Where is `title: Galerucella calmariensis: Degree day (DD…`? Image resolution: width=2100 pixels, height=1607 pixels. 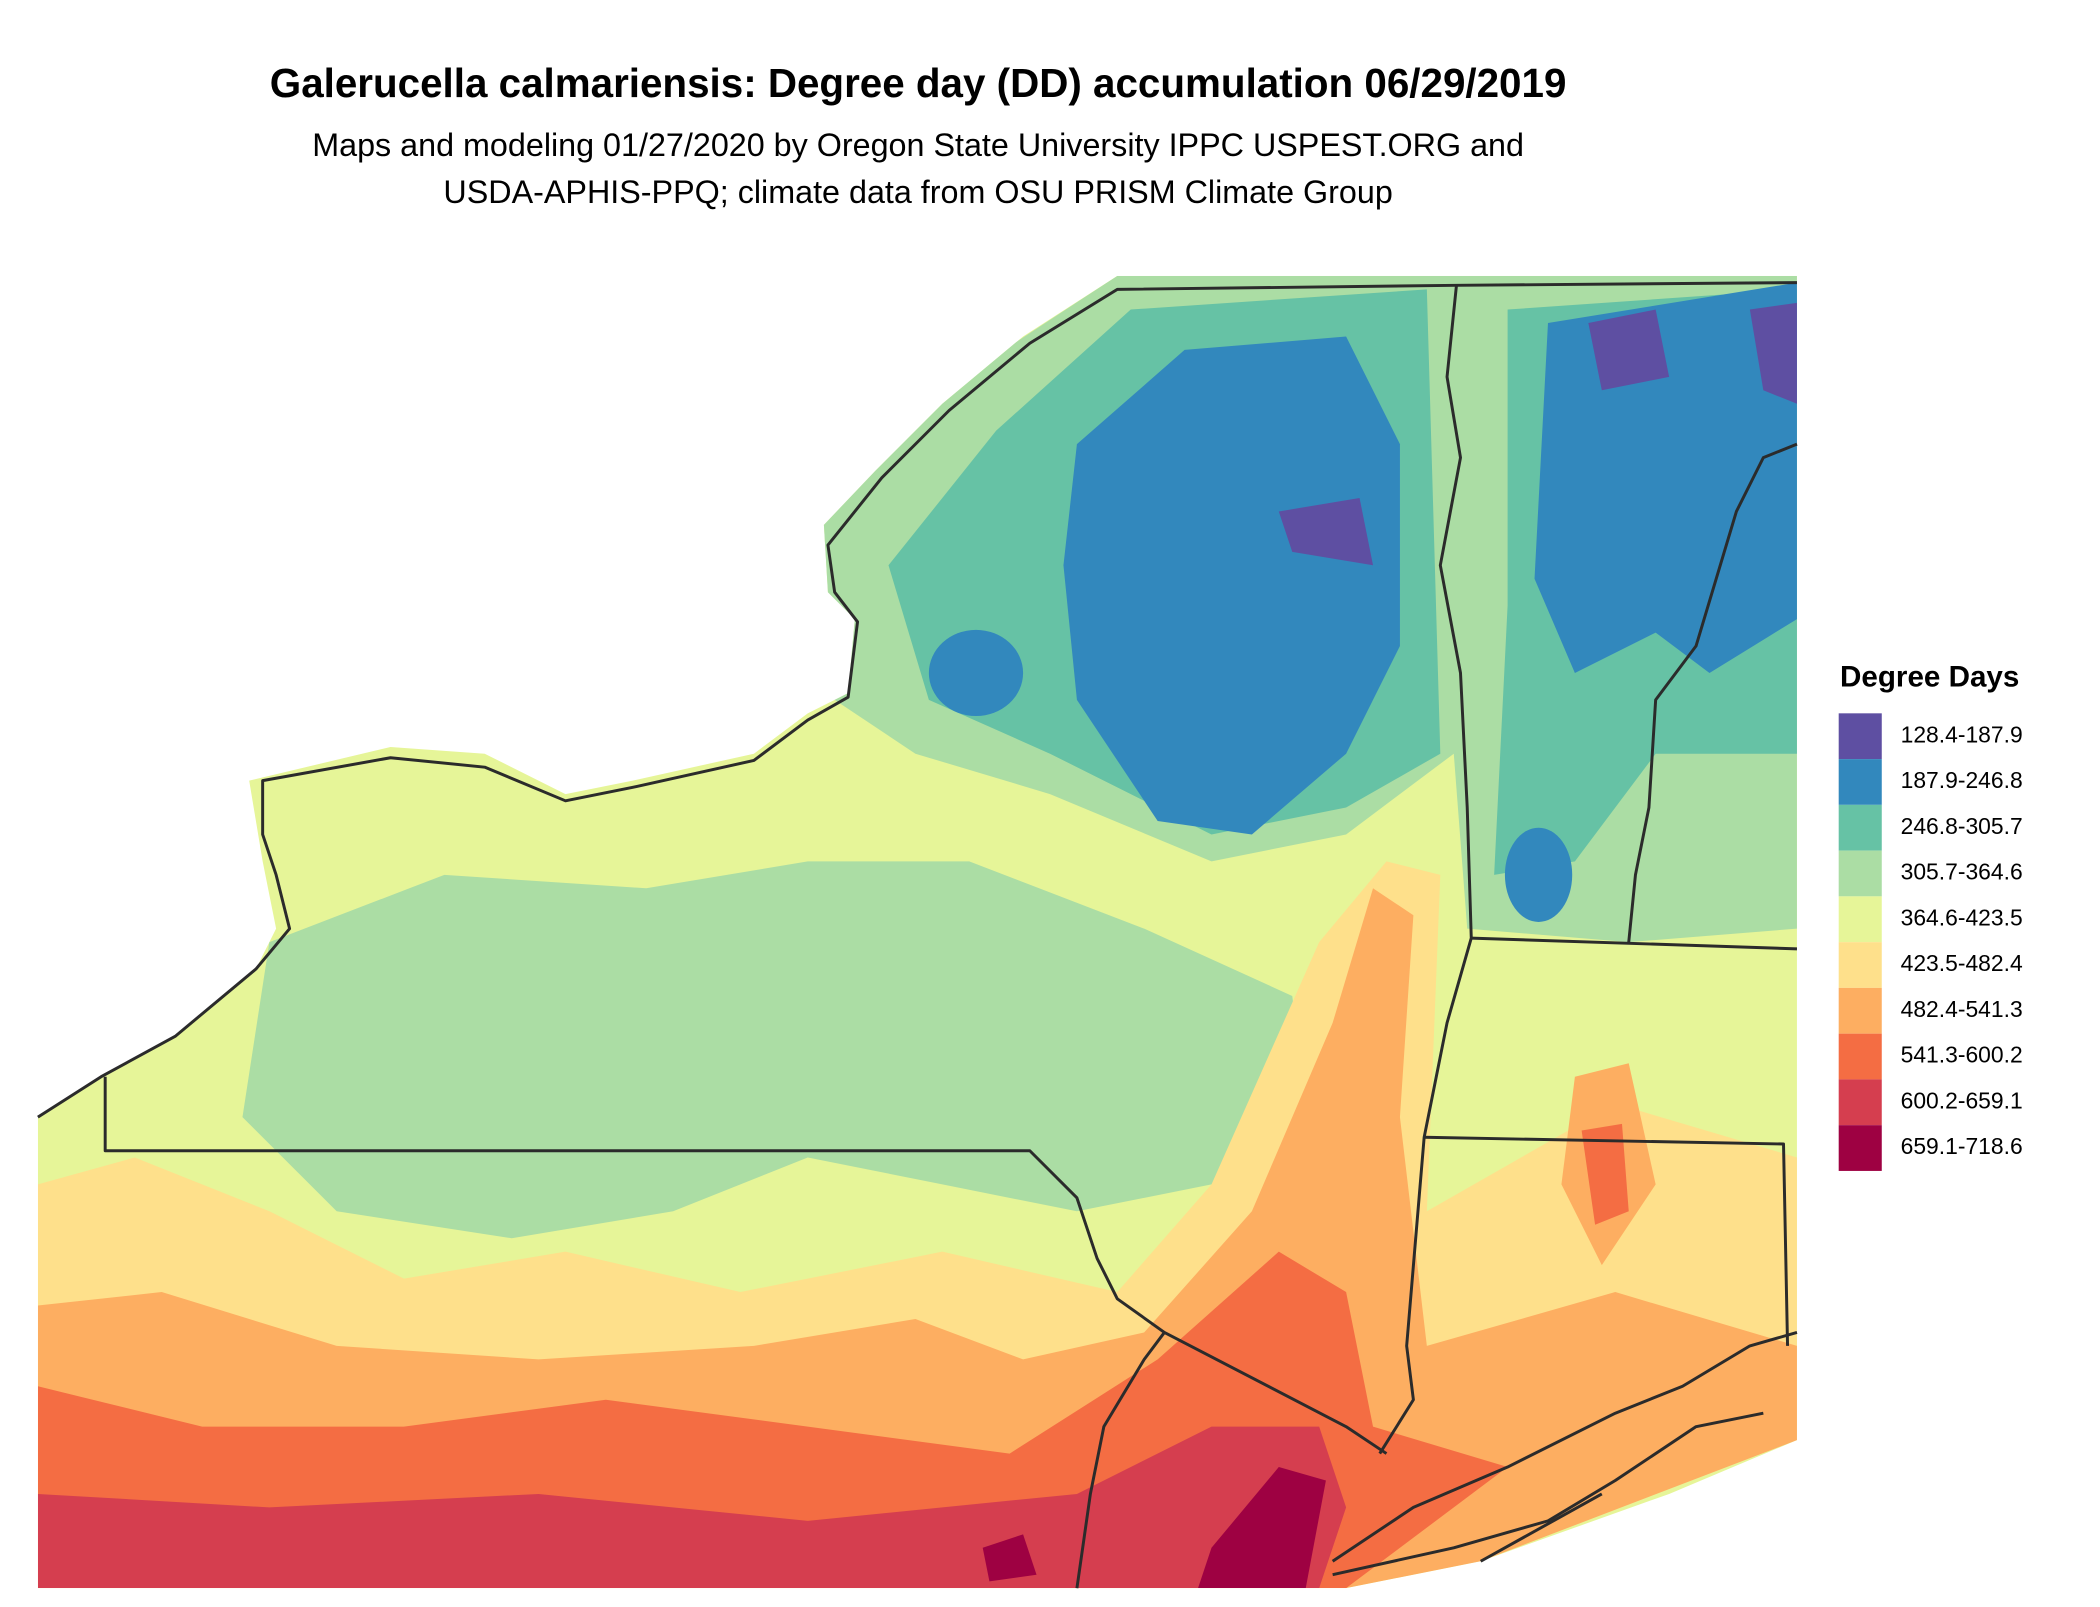
title: Galerucella calmariensis: Degree day (DD… is located at coordinates (918, 83).